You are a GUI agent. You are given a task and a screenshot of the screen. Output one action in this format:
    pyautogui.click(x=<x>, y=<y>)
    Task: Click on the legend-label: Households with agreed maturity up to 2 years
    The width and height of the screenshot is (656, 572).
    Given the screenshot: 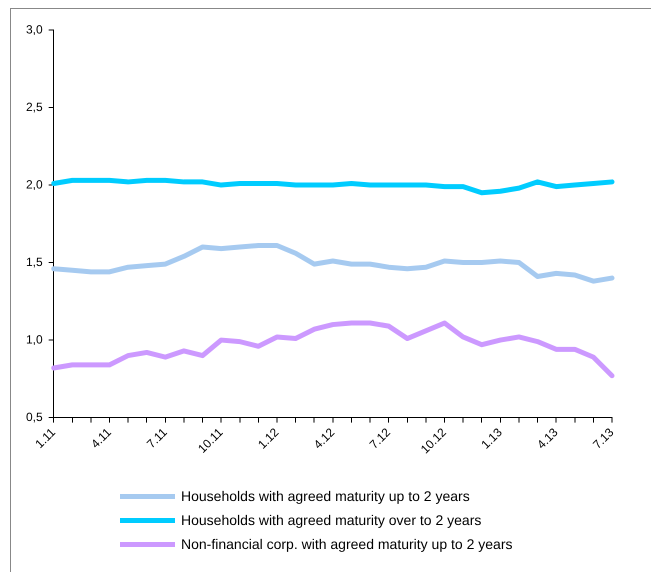 What is the action you would take?
    pyautogui.click(x=325, y=496)
    